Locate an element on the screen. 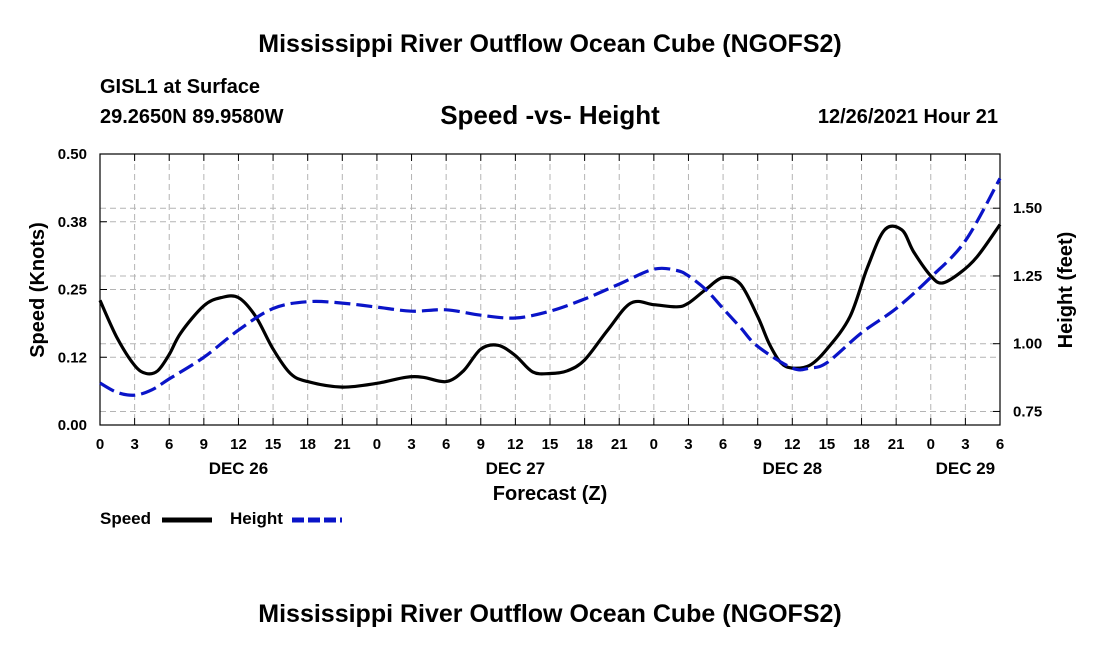  y-left-tick-label: 0.50 is located at coordinates (72, 154).